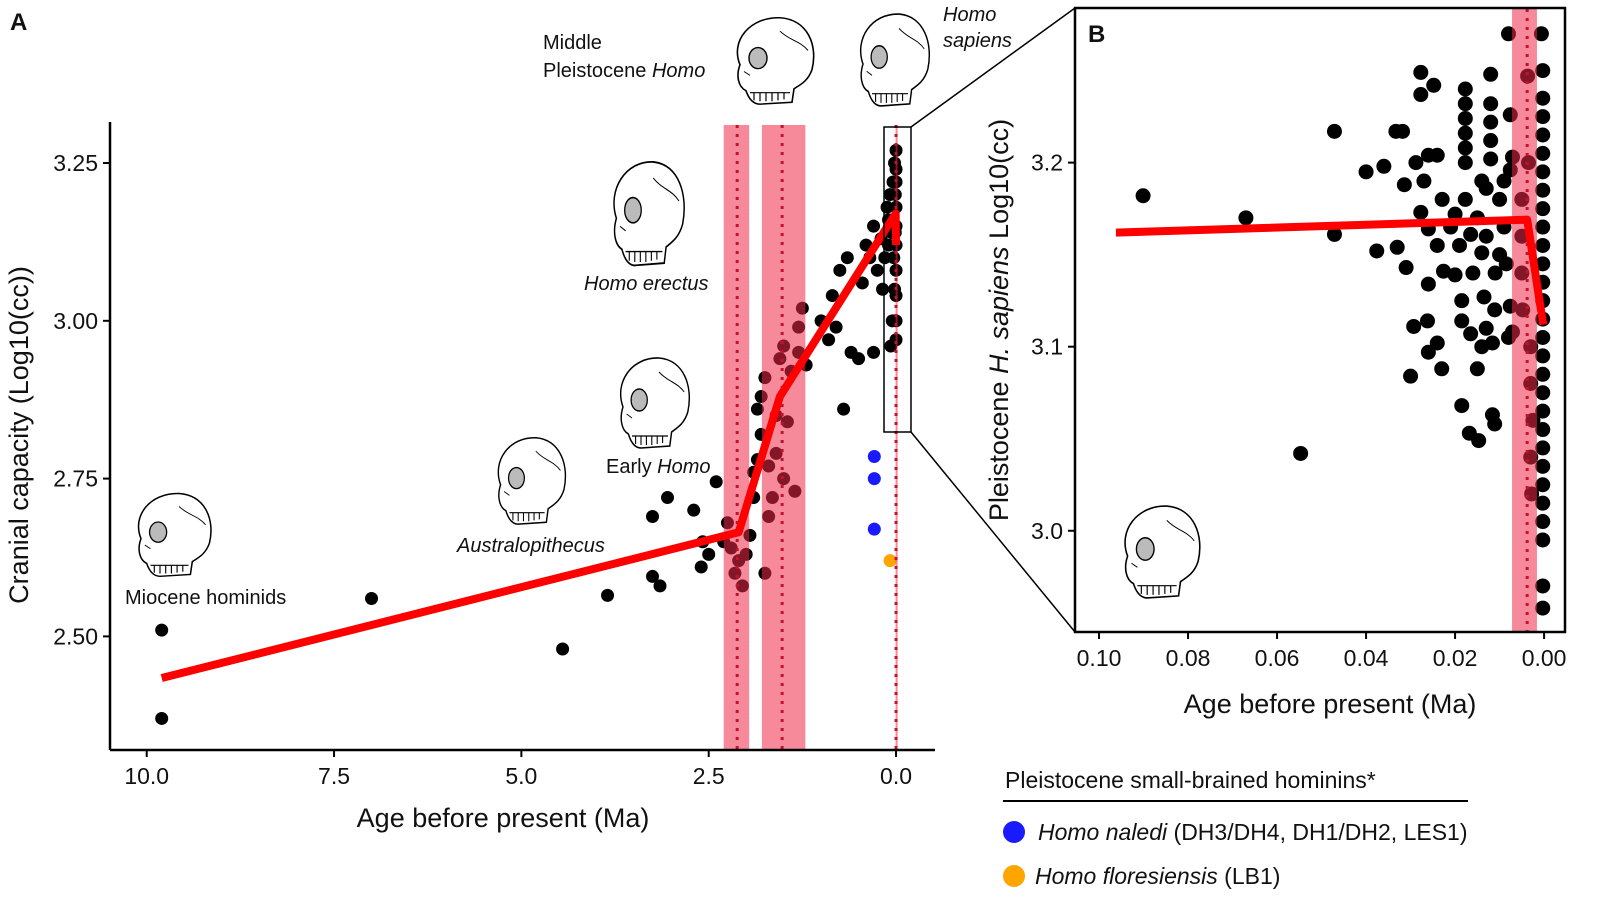  What do you see at coordinates (1157, 876) in the screenshot?
I see `legend-item-floresiensis: Homo floresiensis (LB1)` at bounding box center [1157, 876].